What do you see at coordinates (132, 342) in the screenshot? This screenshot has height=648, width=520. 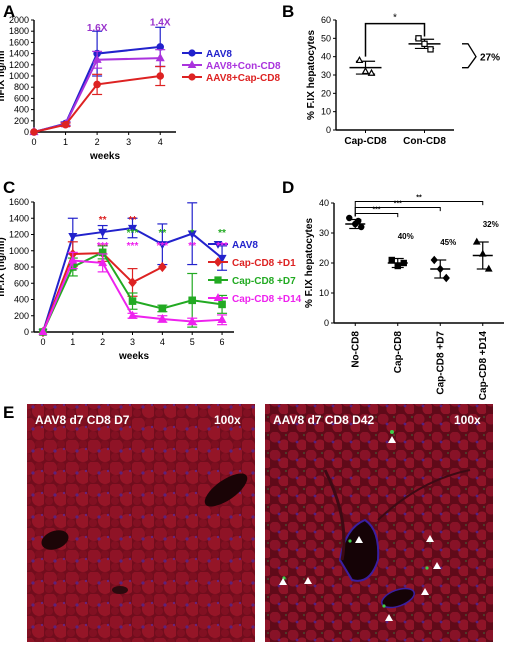 I see `x-tick-label: 3` at bounding box center [132, 342].